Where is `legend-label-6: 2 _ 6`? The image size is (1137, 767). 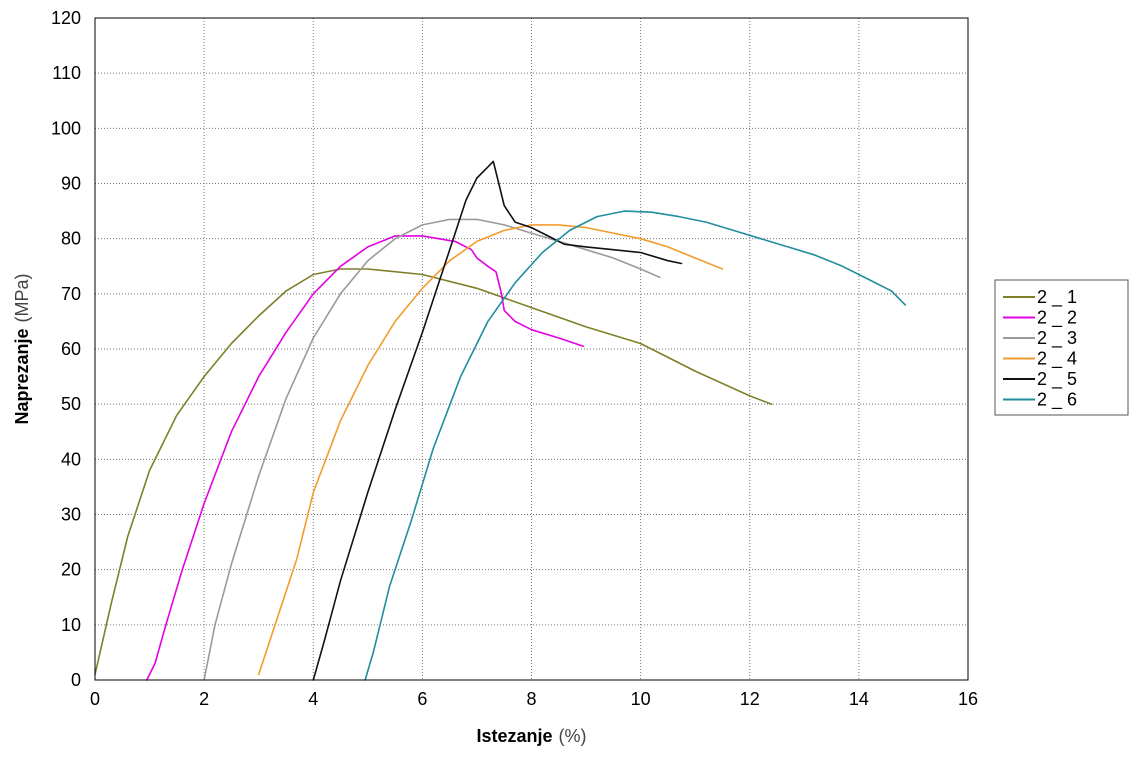
legend-label-6: 2 _ 6 is located at coordinates (1057, 400).